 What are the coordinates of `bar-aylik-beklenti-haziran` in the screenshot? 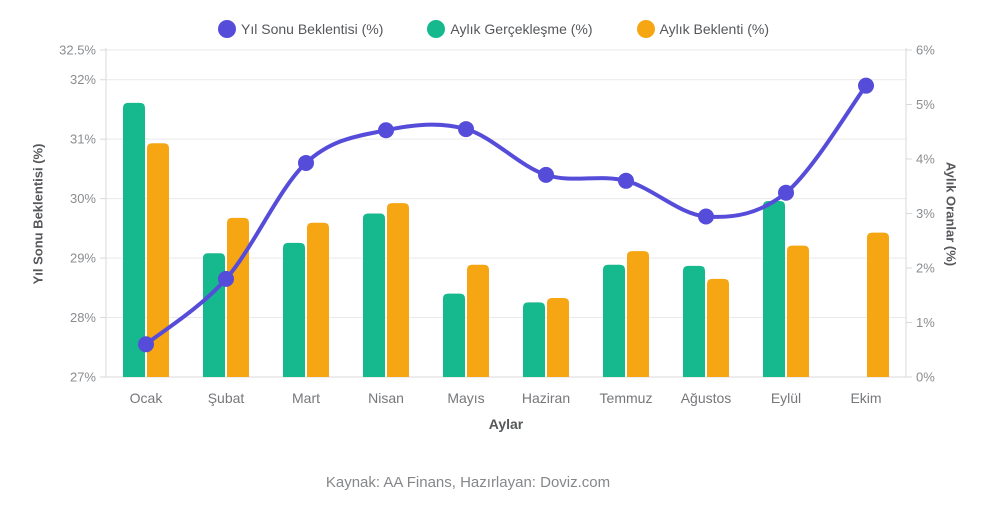 It's located at (558, 337).